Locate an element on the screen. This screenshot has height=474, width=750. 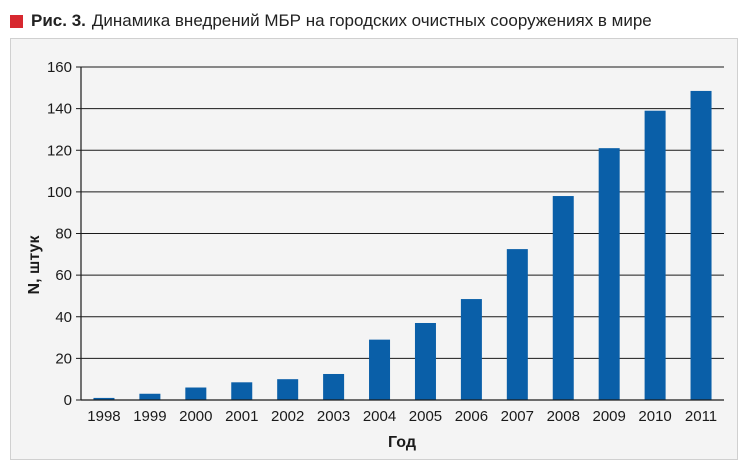
bar-2000 is located at coordinates (196, 393).